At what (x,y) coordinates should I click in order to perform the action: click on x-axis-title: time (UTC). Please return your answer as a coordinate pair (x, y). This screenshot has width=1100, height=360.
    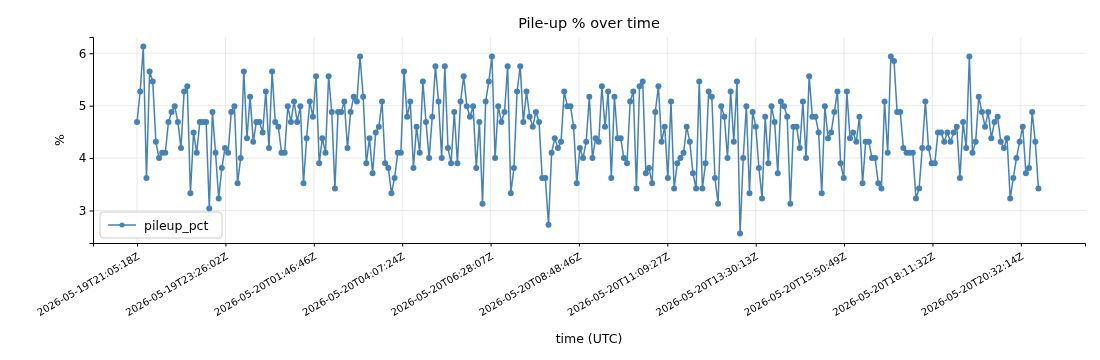
    Looking at the image, I should click on (589, 338).